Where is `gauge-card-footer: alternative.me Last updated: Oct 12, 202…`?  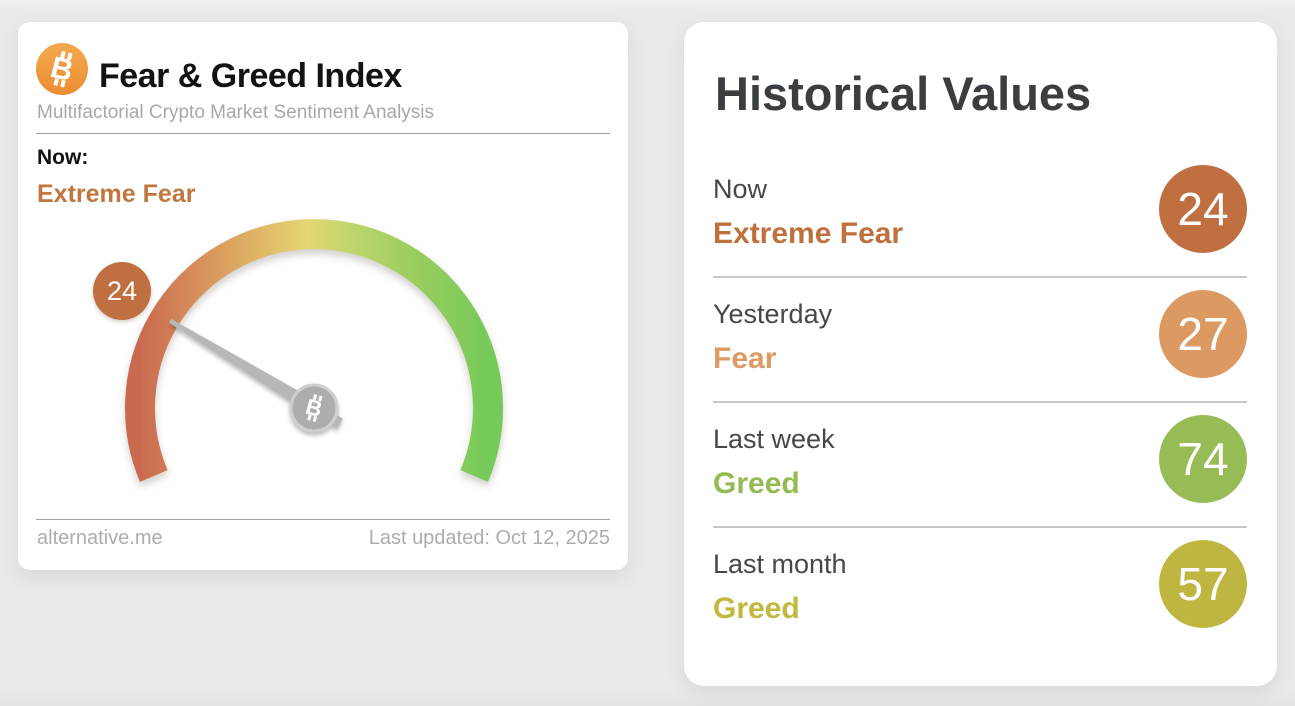
gauge-card-footer: alternative.me Last updated: Oct 12, 202… is located at coordinates (323, 538).